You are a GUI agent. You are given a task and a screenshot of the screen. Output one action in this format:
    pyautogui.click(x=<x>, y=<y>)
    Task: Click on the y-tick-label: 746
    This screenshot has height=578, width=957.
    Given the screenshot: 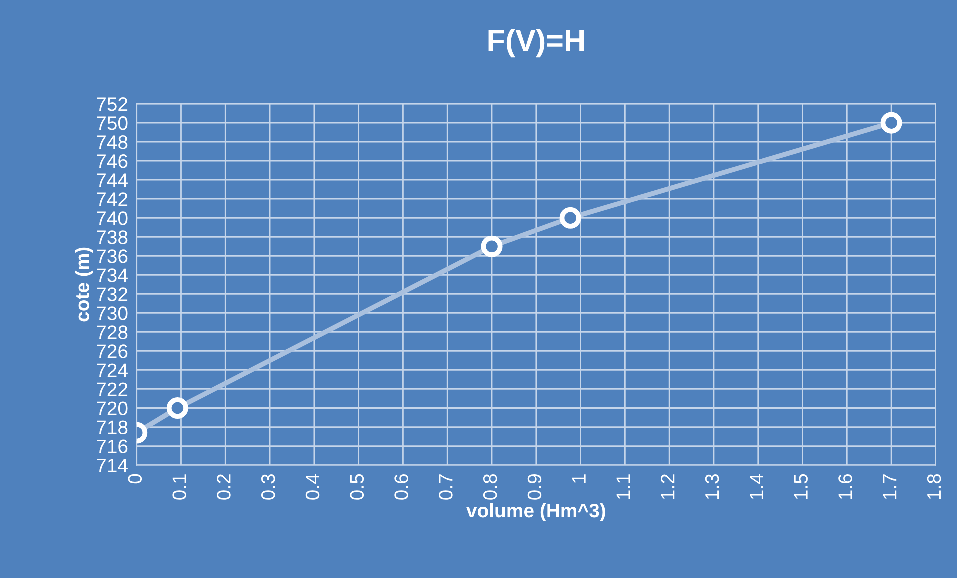 What is the action you would take?
    pyautogui.click(x=112, y=161)
    